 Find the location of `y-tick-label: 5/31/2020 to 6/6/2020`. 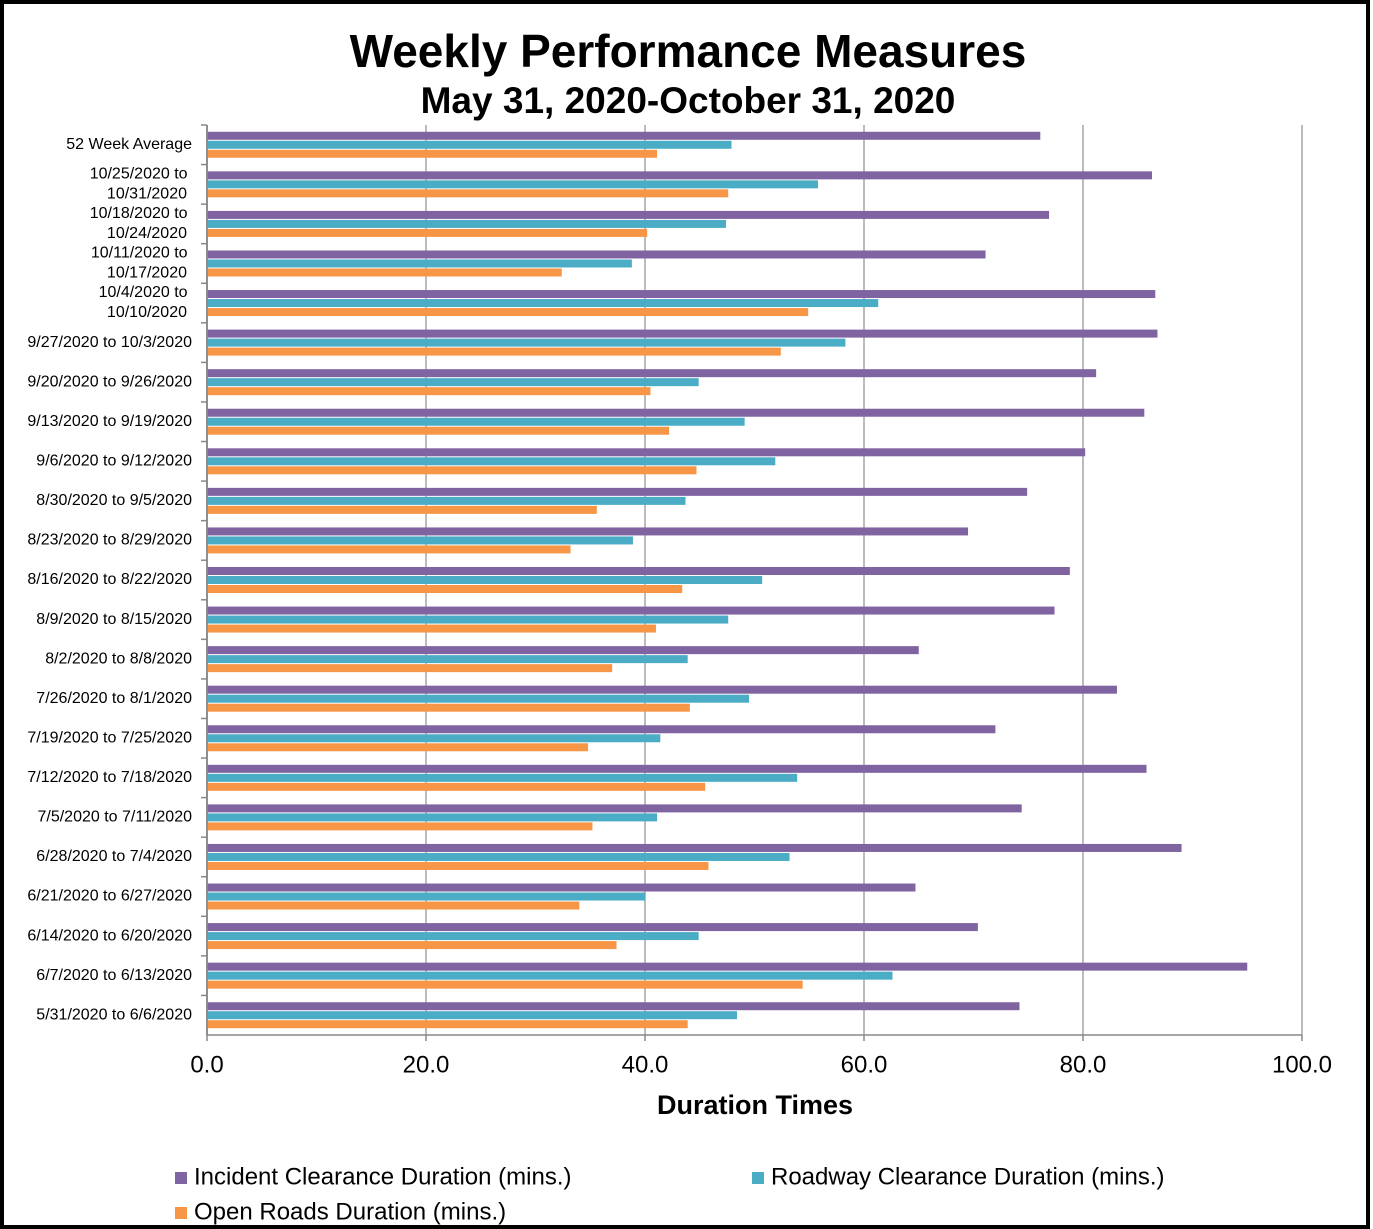

y-tick-label: 5/31/2020 to 6/6/2020 is located at coordinates (114, 1014).